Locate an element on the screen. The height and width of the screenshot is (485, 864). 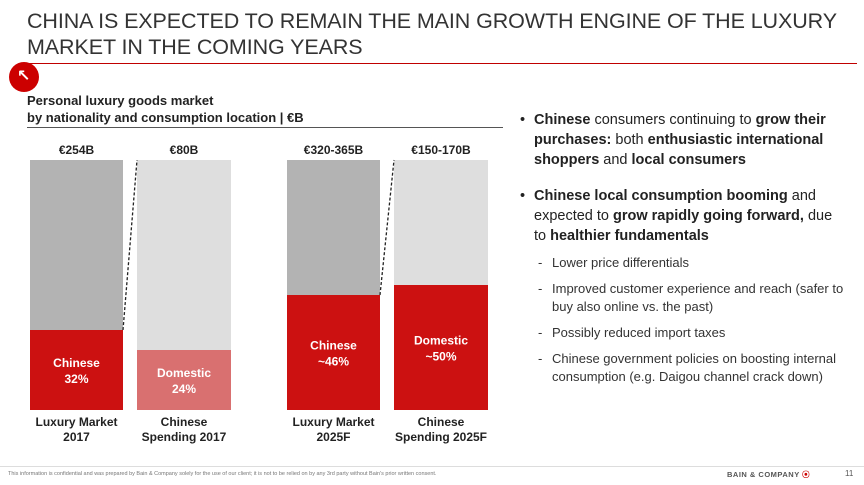
footer-divider is located at coordinates (432, 466).